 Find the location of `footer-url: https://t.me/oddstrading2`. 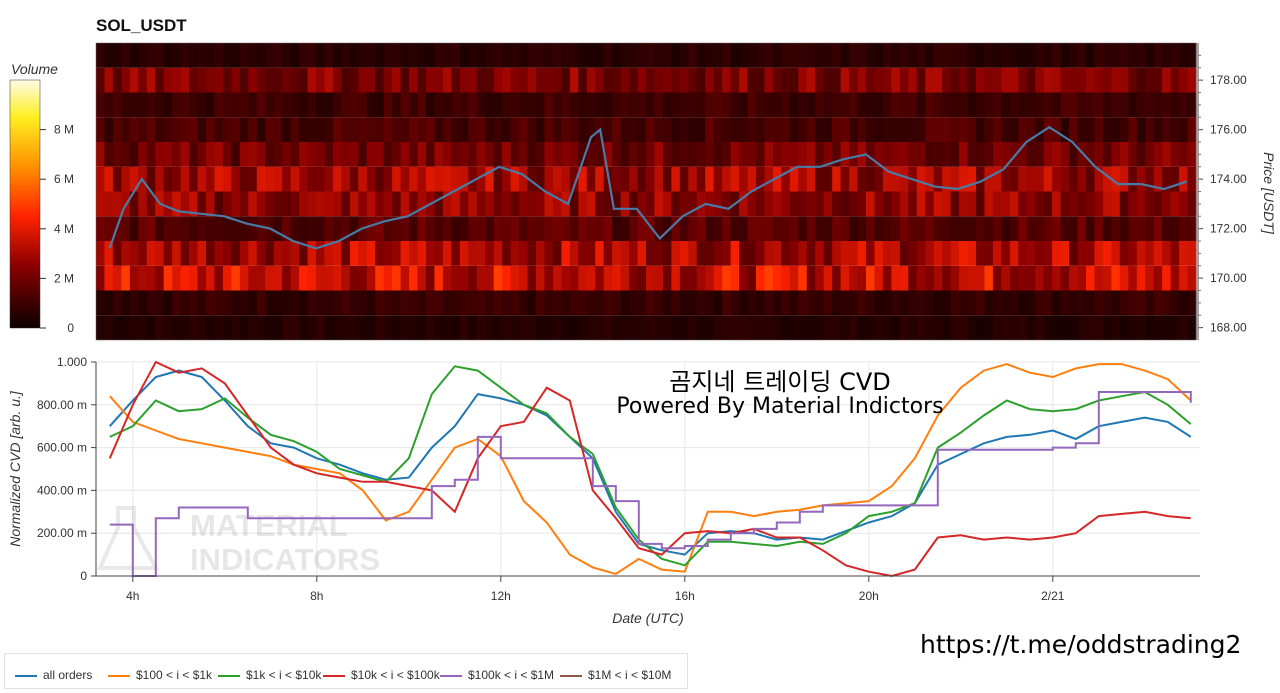

footer-url: https://t.me/oddstrading2 is located at coordinates (1081, 644).